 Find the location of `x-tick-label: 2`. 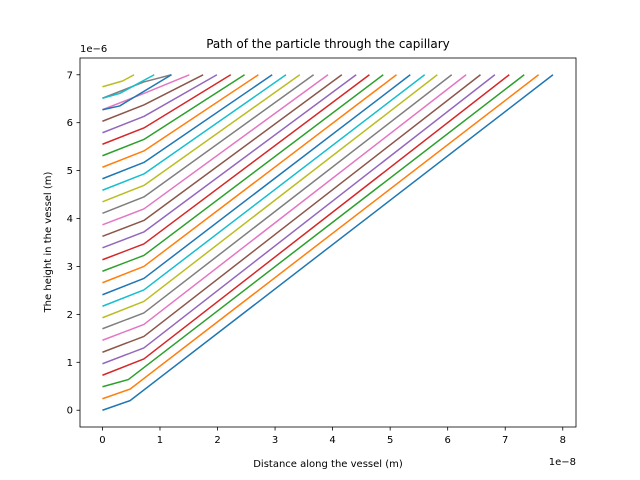

x-tick-label: 2 is located at coordinates (217, 440).